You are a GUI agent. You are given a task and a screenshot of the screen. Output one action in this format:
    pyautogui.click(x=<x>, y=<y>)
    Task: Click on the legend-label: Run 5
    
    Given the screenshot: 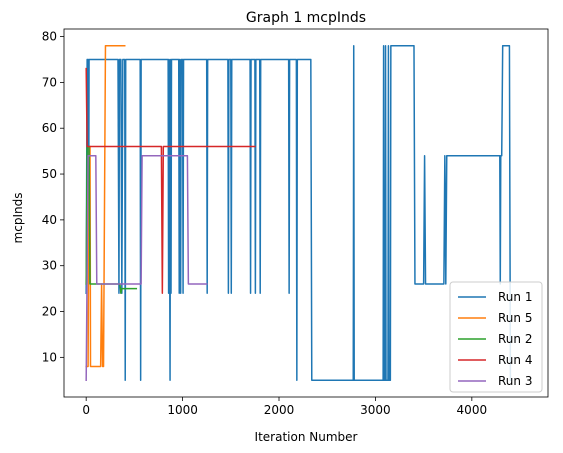 What is the action you would take?
    pyautogui.click(x=515, y=318)
    